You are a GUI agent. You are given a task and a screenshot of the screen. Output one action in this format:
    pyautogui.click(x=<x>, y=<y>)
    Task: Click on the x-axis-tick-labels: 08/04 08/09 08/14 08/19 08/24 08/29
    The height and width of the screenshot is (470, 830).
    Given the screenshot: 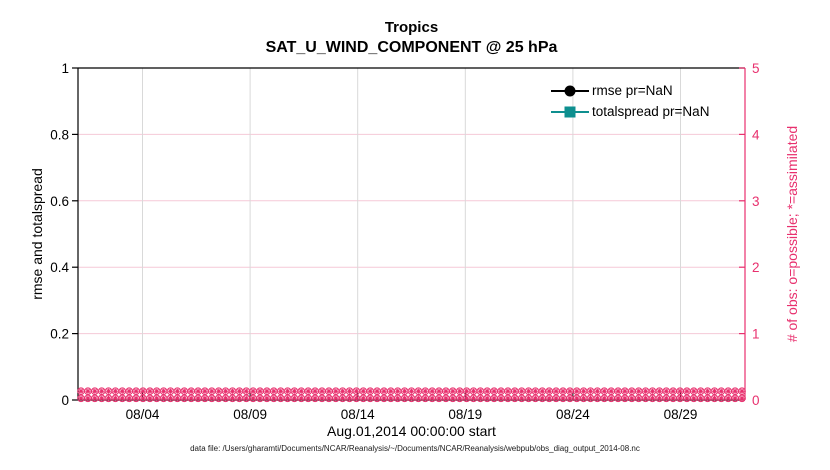 What is the action you would take?
    pyautogui.click(x=412, y=414)
    